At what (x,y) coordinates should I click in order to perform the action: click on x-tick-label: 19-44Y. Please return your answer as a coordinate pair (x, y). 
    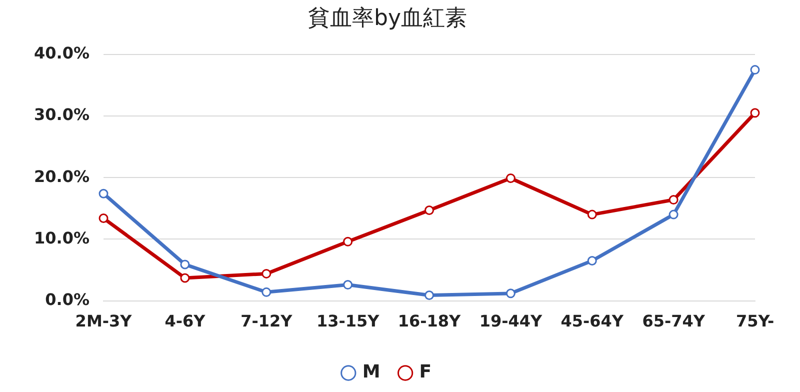
    Looking at the image, I should click on (510, 321).